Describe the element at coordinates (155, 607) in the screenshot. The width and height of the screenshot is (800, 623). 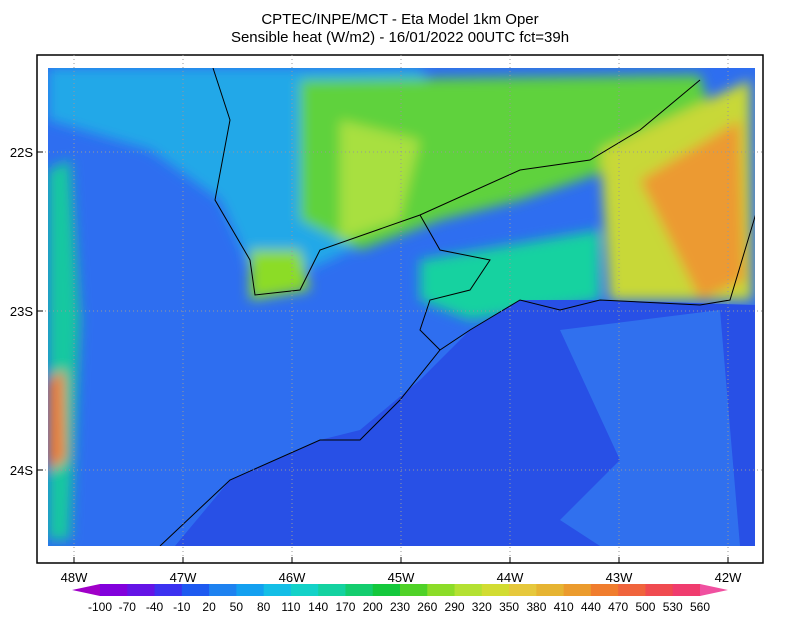
I see `colorbar-label: -40` at that location.